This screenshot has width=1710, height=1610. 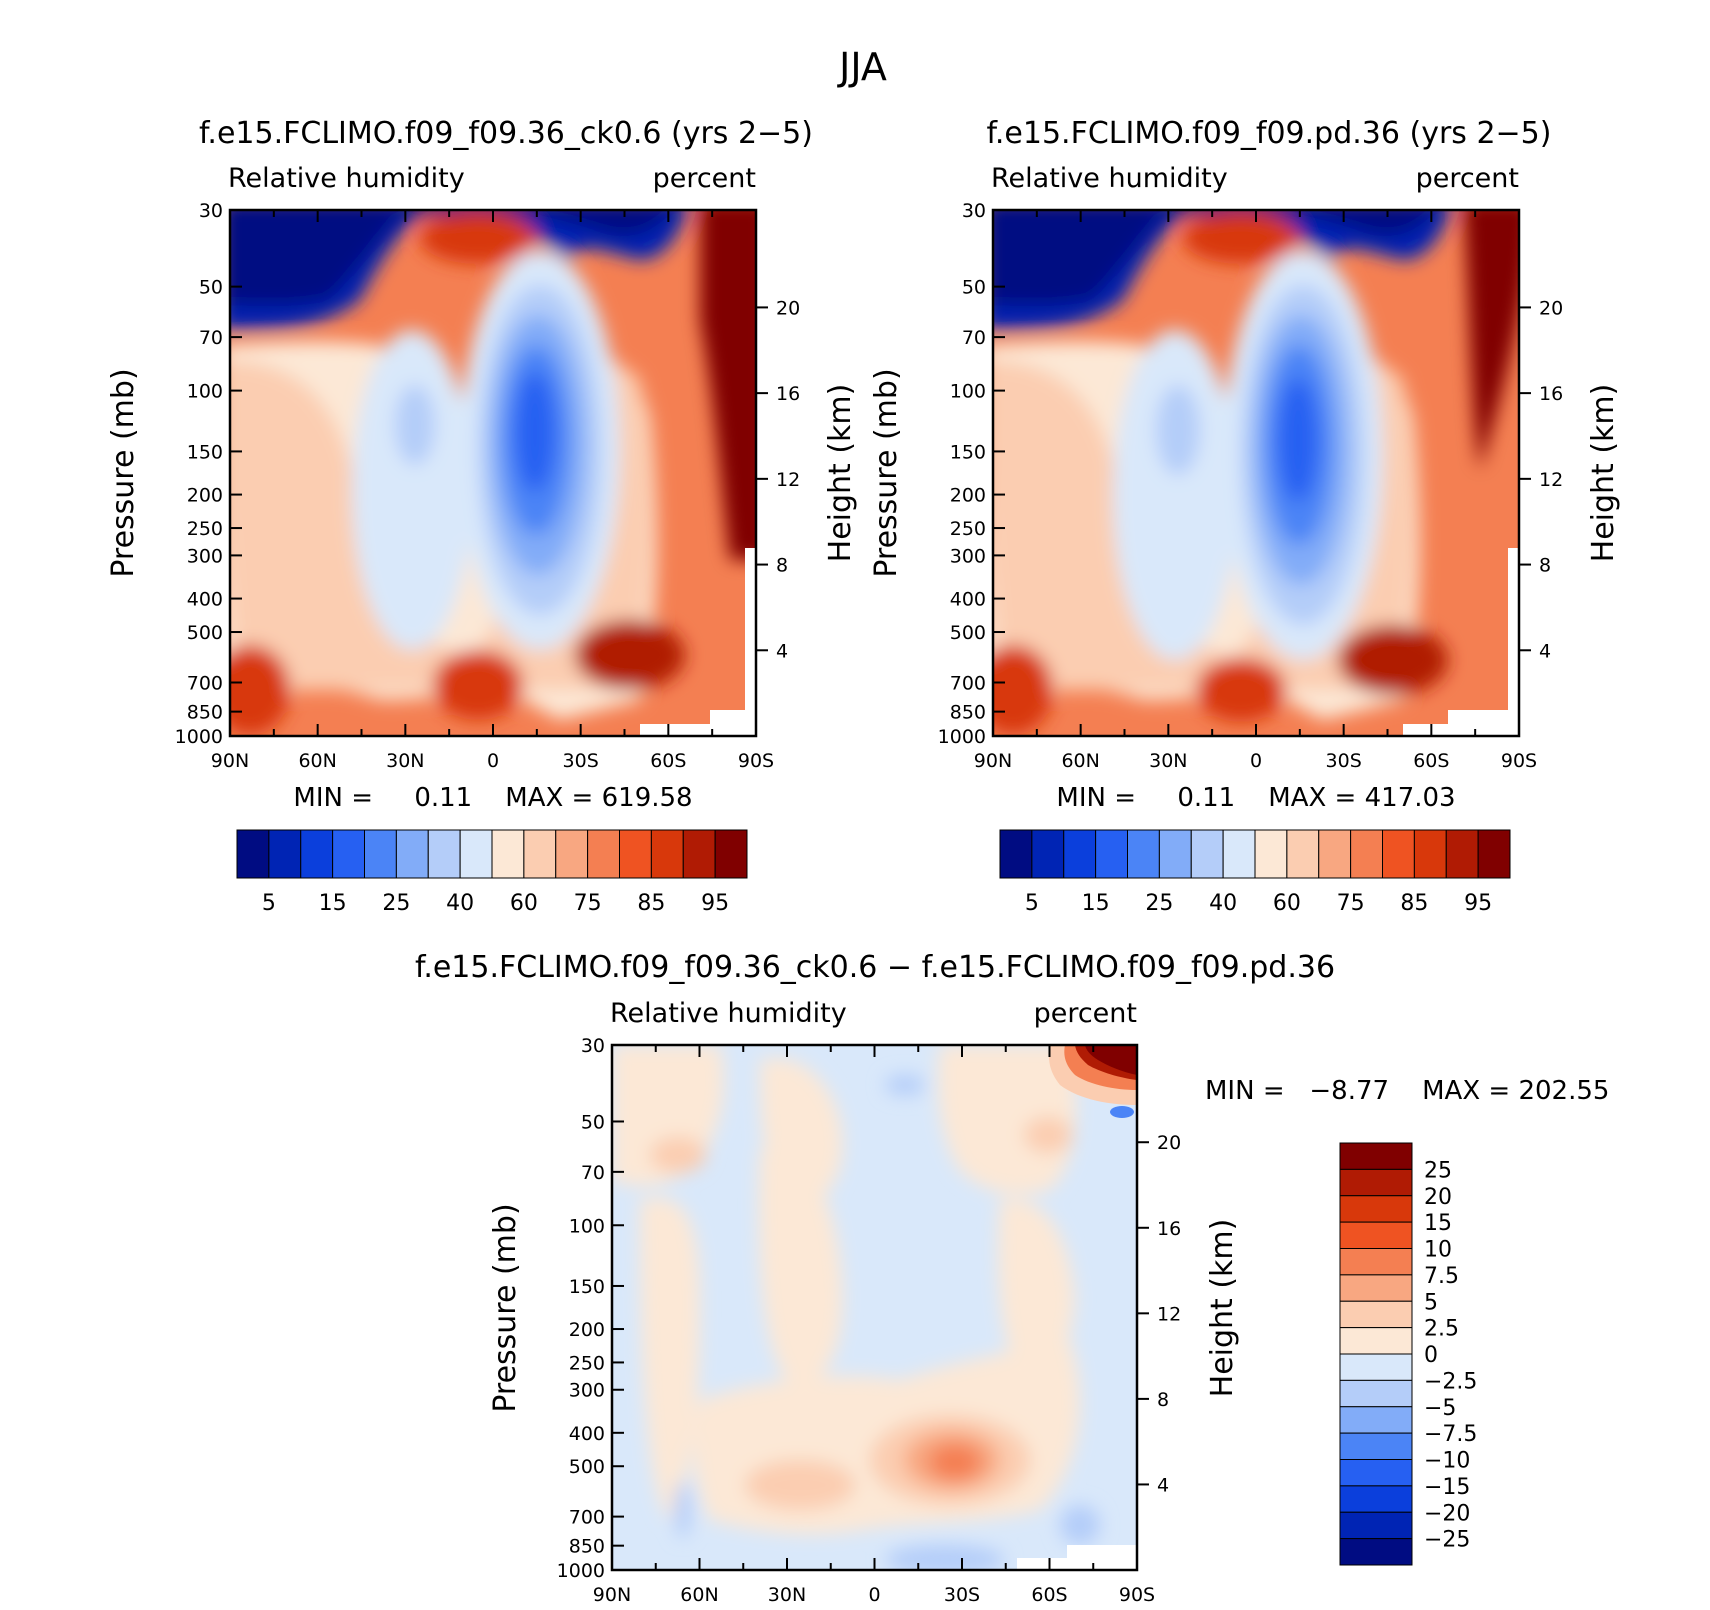 I want to click on panel-c-variable-label: Relative humidity, so click(x=728, y=1013).